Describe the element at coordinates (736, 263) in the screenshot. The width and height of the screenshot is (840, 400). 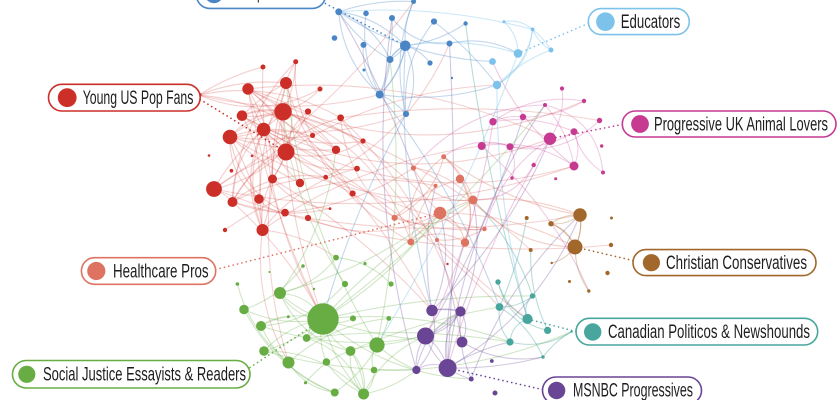
I see `svg-text: Christian Conservatives` at that location.